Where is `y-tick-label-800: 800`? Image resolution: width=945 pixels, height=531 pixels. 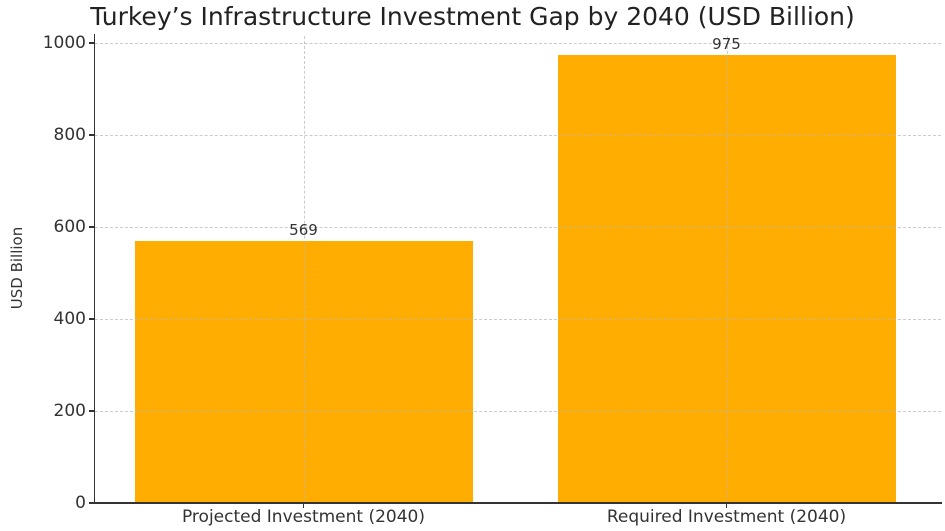 y-tick-label-800: 800 is located at coordinates (69, 135).